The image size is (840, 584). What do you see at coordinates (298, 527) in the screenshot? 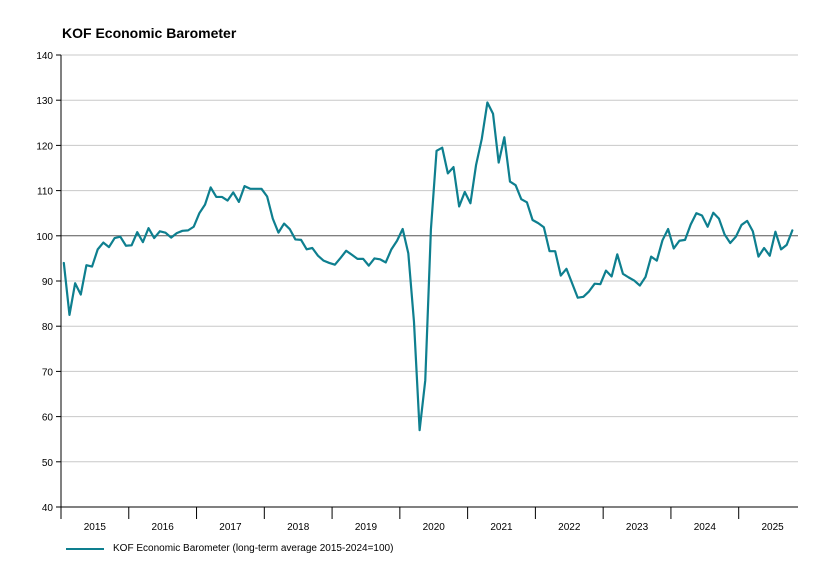
I see `x-tick-label: 2018` at bounding box center [298, 527].